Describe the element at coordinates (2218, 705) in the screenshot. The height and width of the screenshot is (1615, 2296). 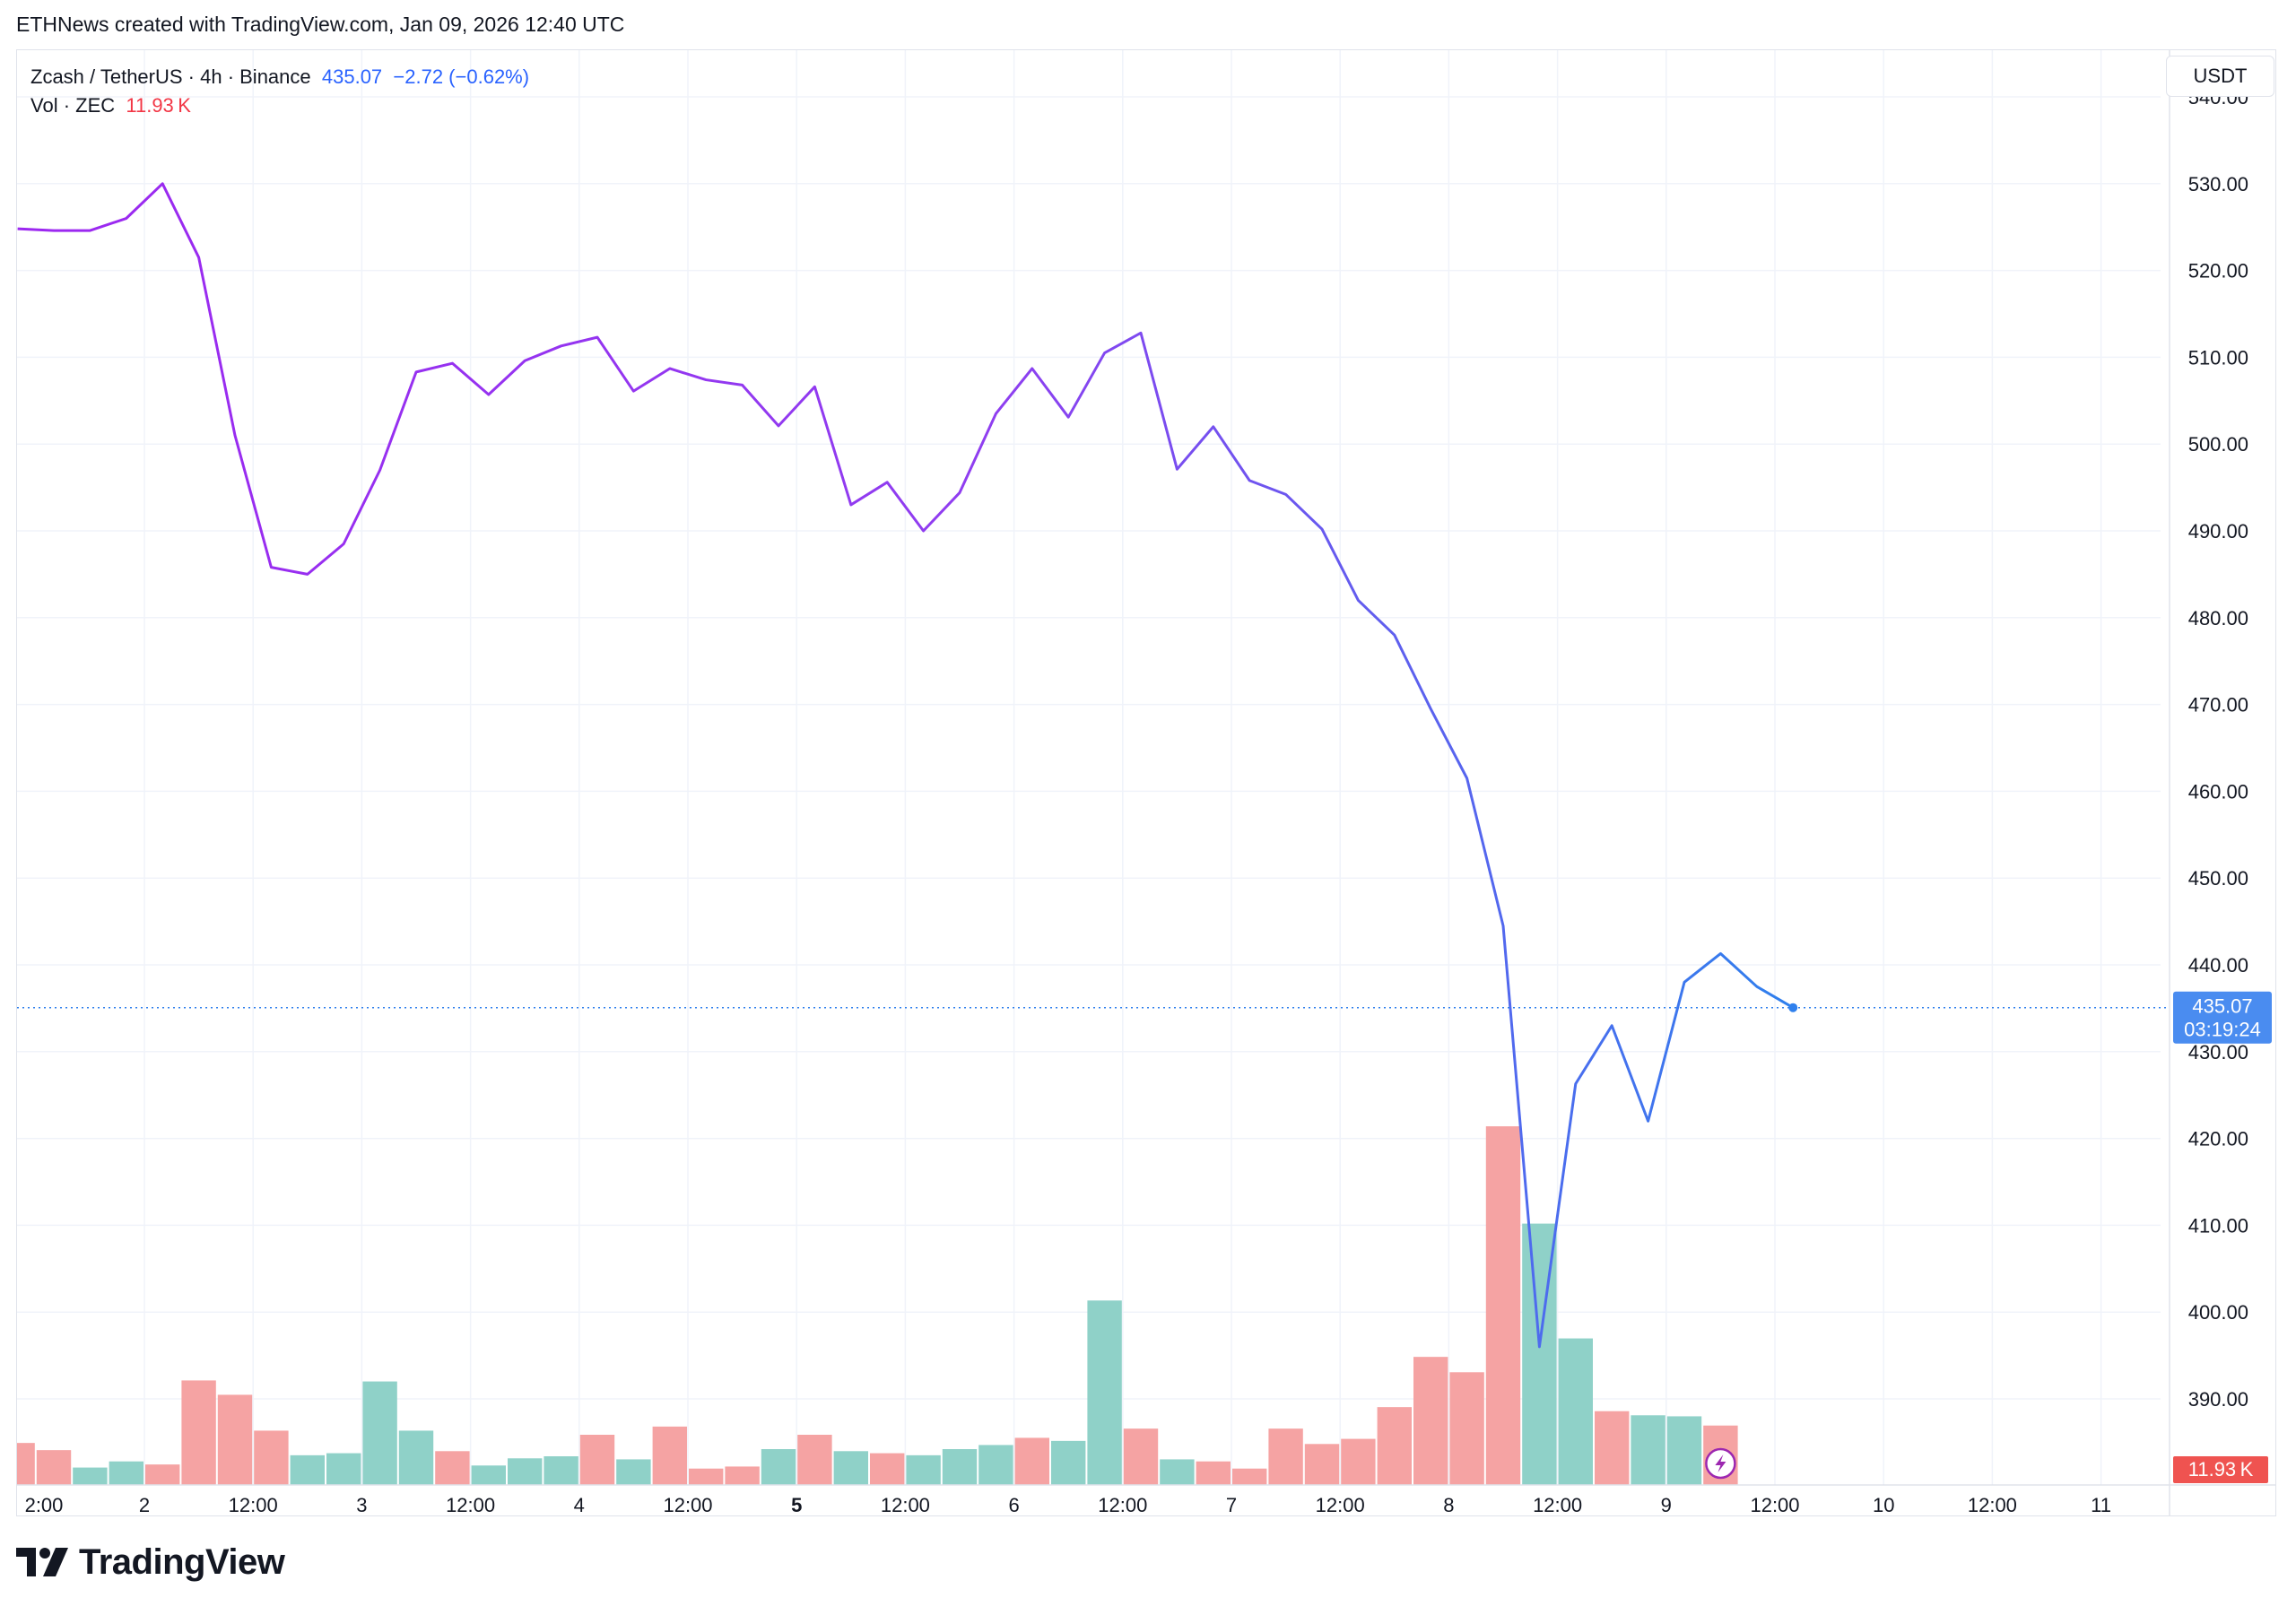
I see `price-tick-label: 470.00` at that location.